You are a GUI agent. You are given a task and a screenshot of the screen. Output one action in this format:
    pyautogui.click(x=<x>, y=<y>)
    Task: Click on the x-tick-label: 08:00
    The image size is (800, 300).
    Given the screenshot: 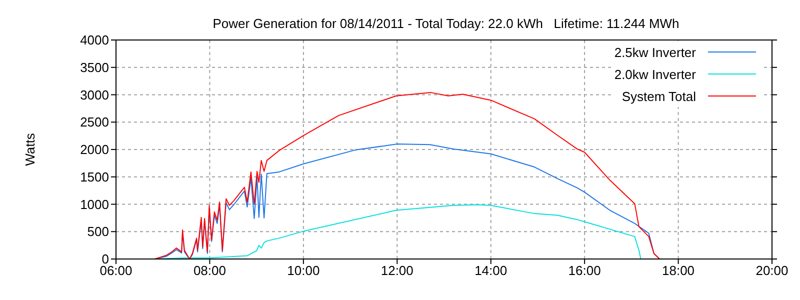 What is the action you would take?
    pyautogui.click(x=209, y=270)
    